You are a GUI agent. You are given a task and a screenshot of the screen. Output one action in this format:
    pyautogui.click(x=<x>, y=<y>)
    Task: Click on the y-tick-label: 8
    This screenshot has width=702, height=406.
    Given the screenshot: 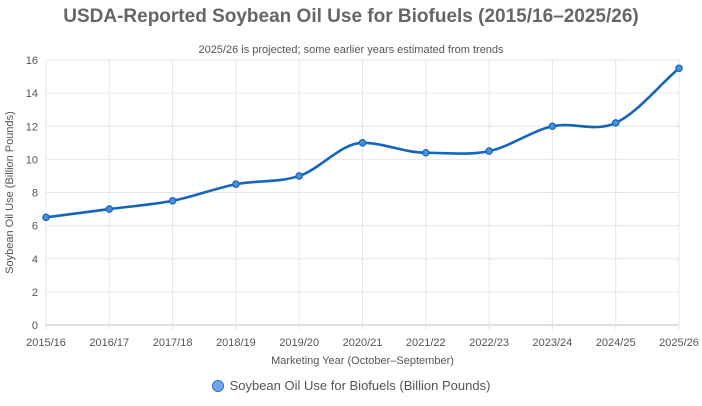 What is the action you would take?
    pyautogui.click(x=35, y=194)
    